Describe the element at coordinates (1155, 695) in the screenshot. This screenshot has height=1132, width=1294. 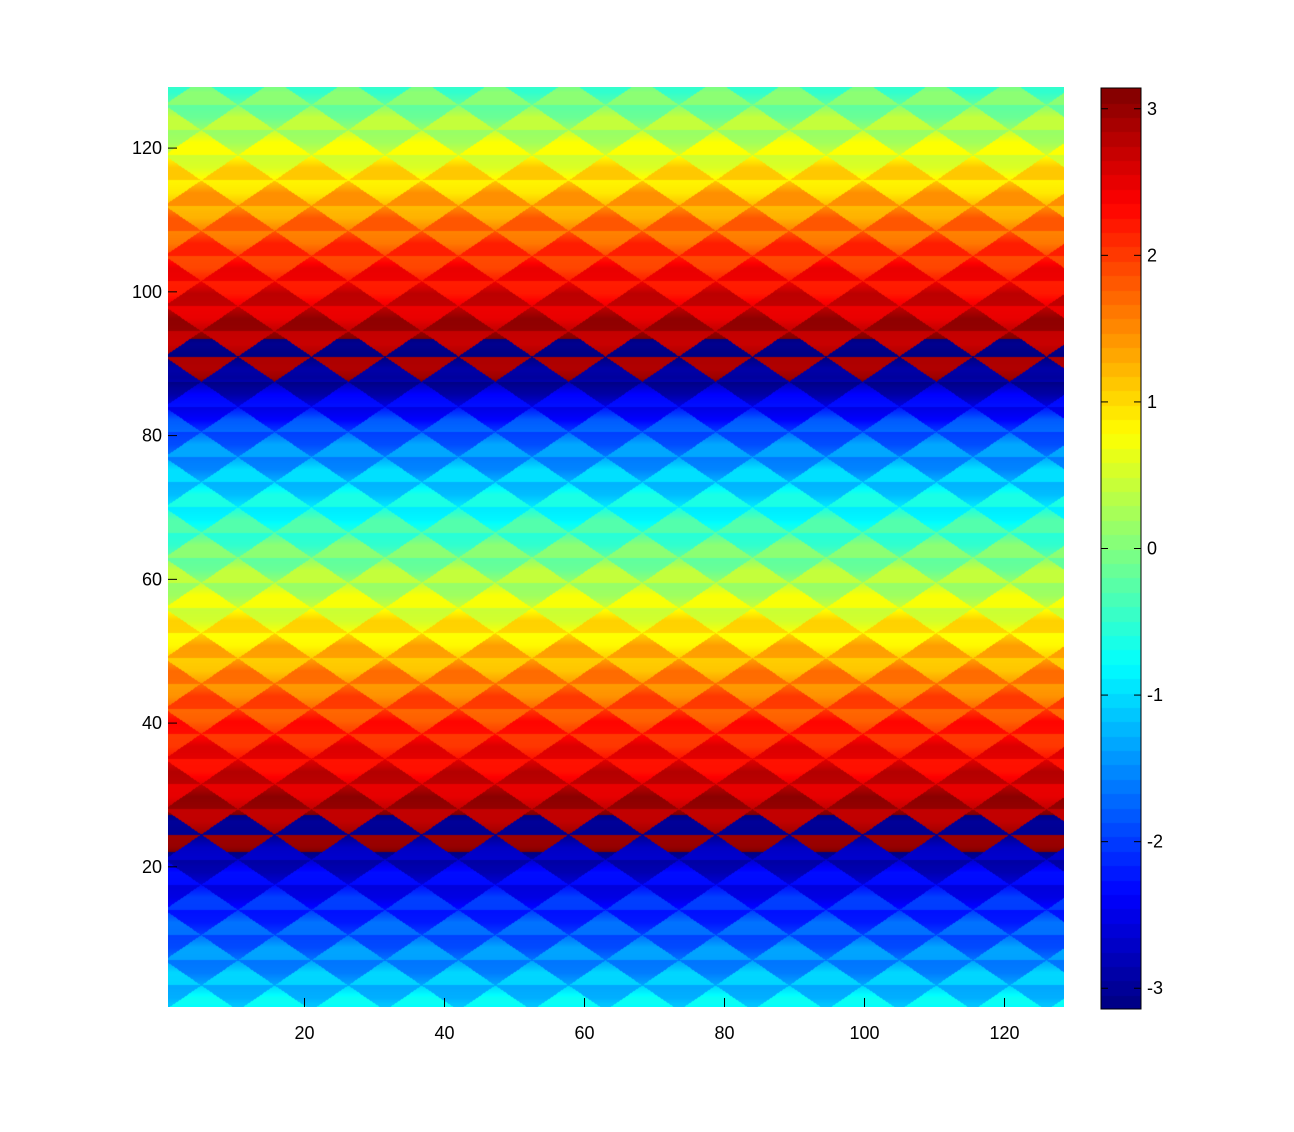
I see `colorbar-tick-label: -1` at that location.